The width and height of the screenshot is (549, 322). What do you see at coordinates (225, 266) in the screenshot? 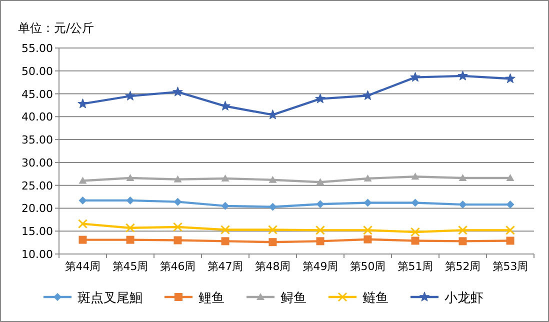
I see `x-tick-label: 第47周` at bounding box center [225, 266].